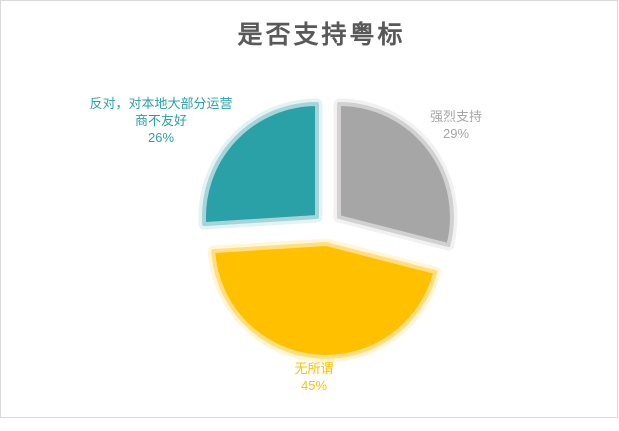  I want to click on slice-label-indifferent: 无所谓 45%, so click(314, 377).